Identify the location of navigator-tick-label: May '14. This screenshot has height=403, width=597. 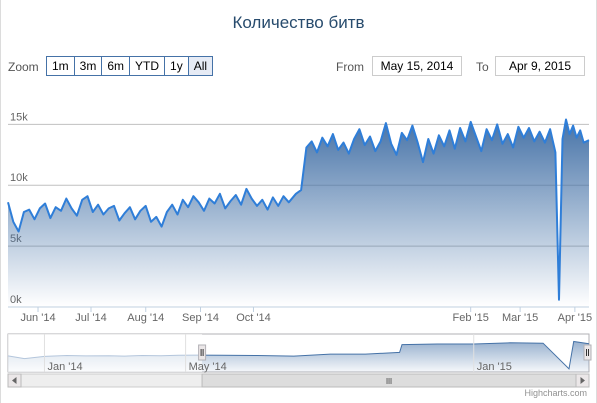
(208, 367).